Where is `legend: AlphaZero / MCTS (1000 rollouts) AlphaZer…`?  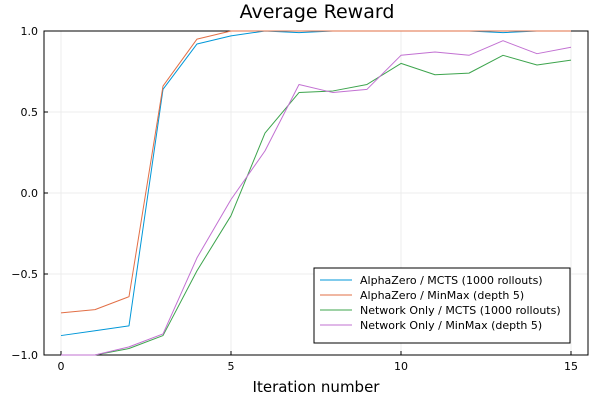
legend: AlphaZero / MCTS (1000 rollouts) AlphaZer… is located at coordinates (442, 305).